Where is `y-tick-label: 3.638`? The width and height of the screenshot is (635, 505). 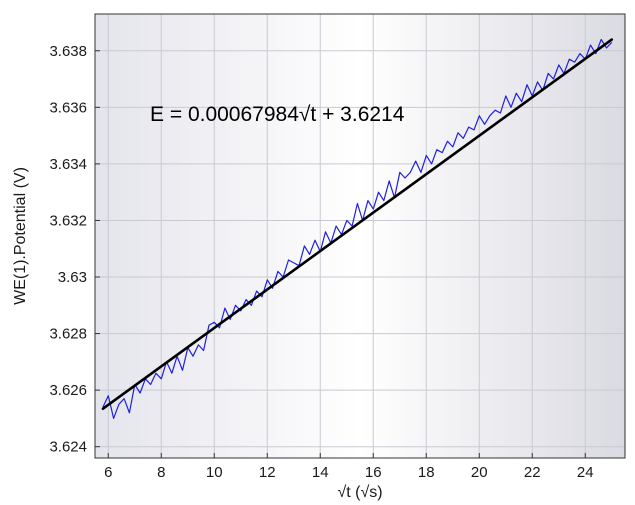
y-tick-label: 3.638 is located at coordinates (68, 51).